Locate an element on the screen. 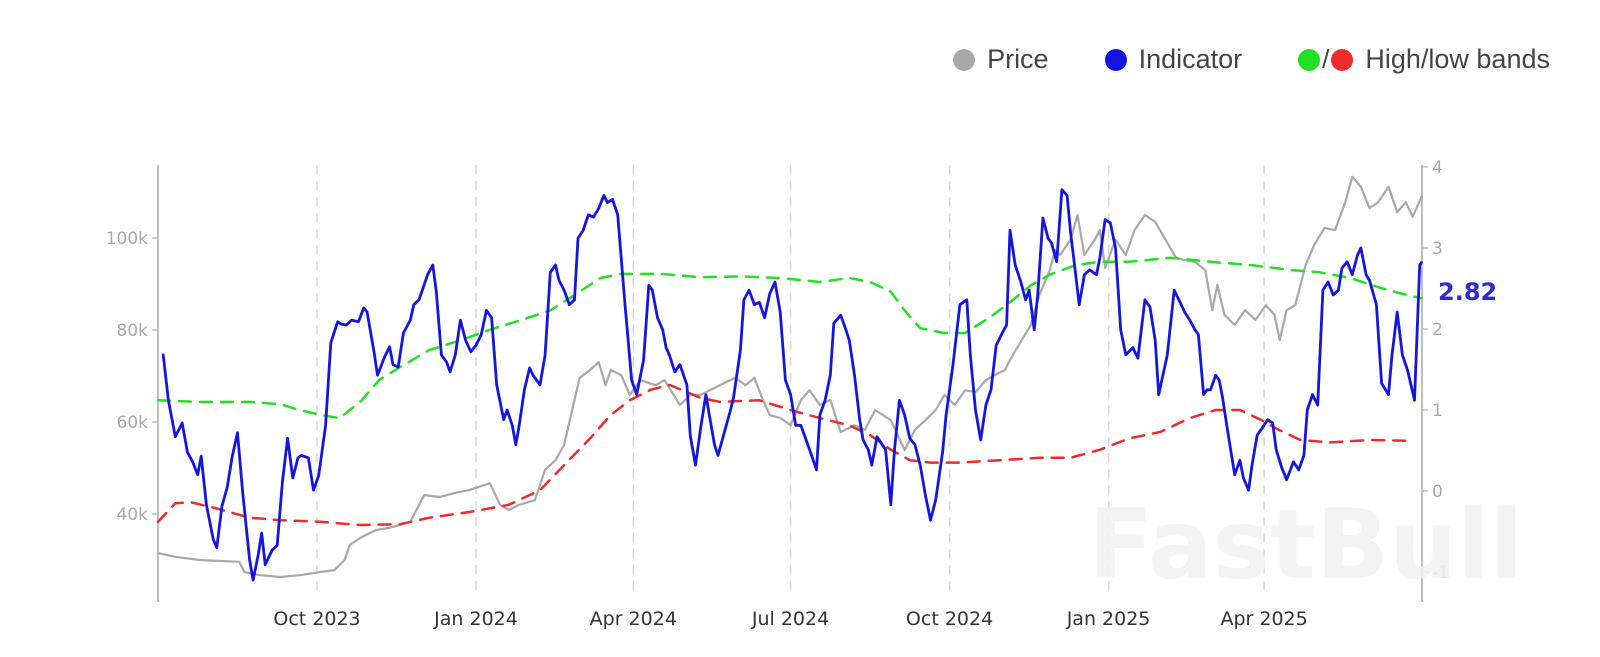 The height and width of the screenshot is (657, 1600). x-tick-label: Apr 2025 is located at coordinates (1263, 619).